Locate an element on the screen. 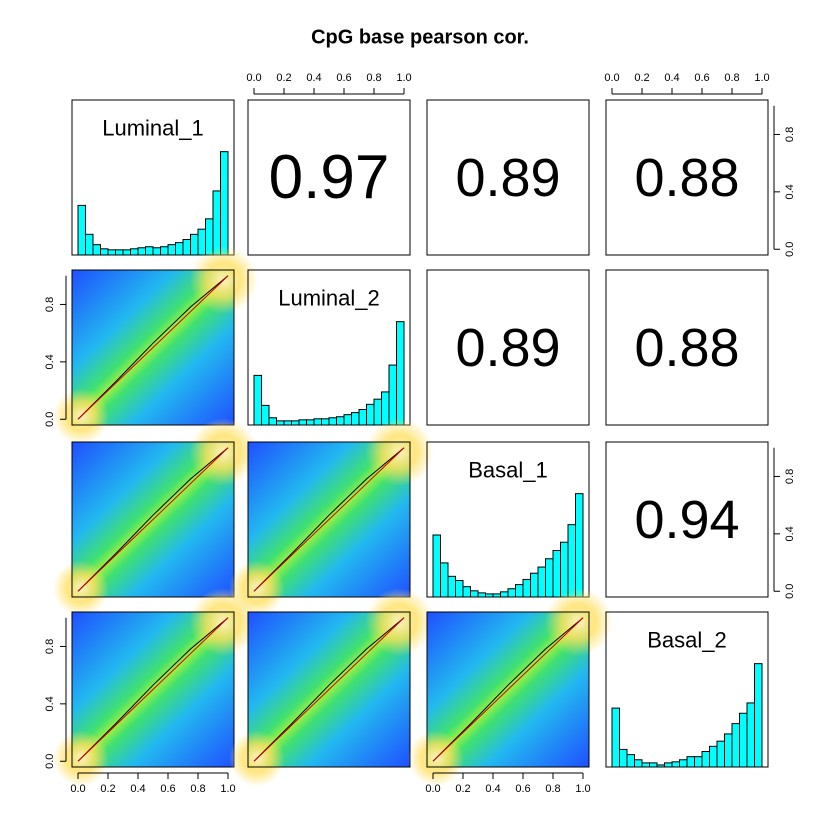 The height and width of the screenshot is (840, 840). variable-label: Luminal_2 is located at coordinates (329, 297).